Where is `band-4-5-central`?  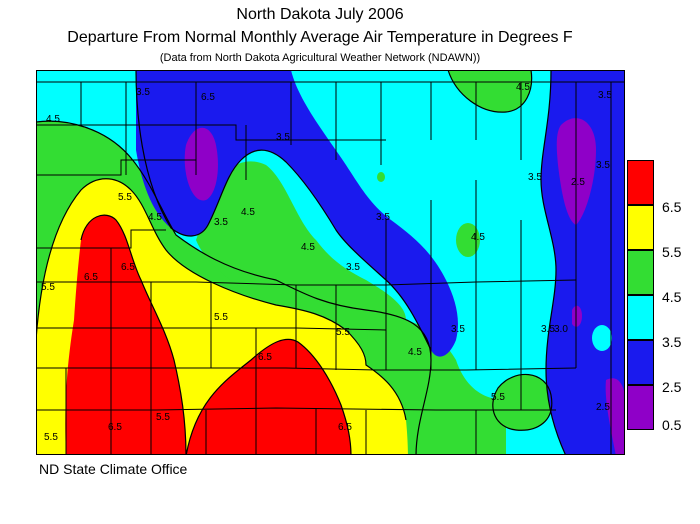 band-4-5-central is located at coordinates (301, 255).